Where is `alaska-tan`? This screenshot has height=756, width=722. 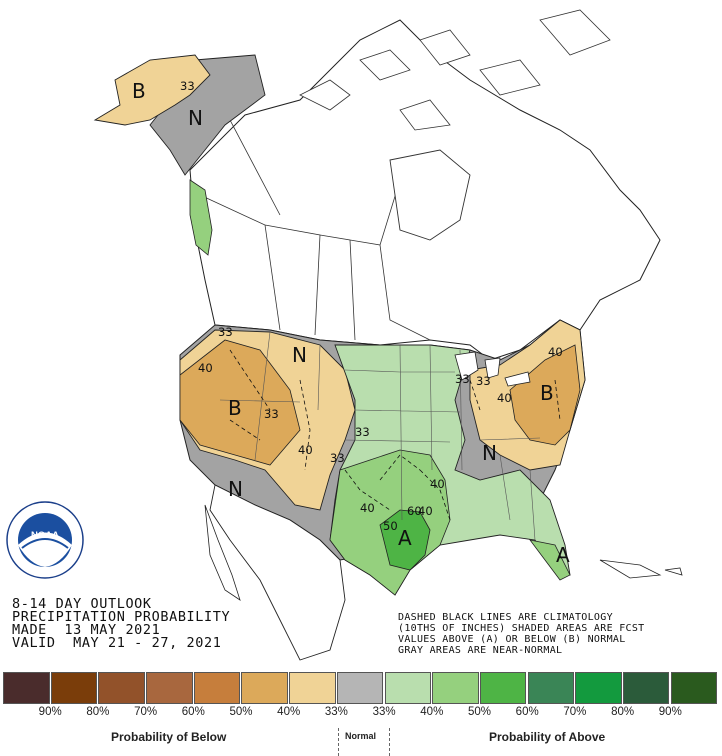
alaska-tan is located at coordinates (152, 90).